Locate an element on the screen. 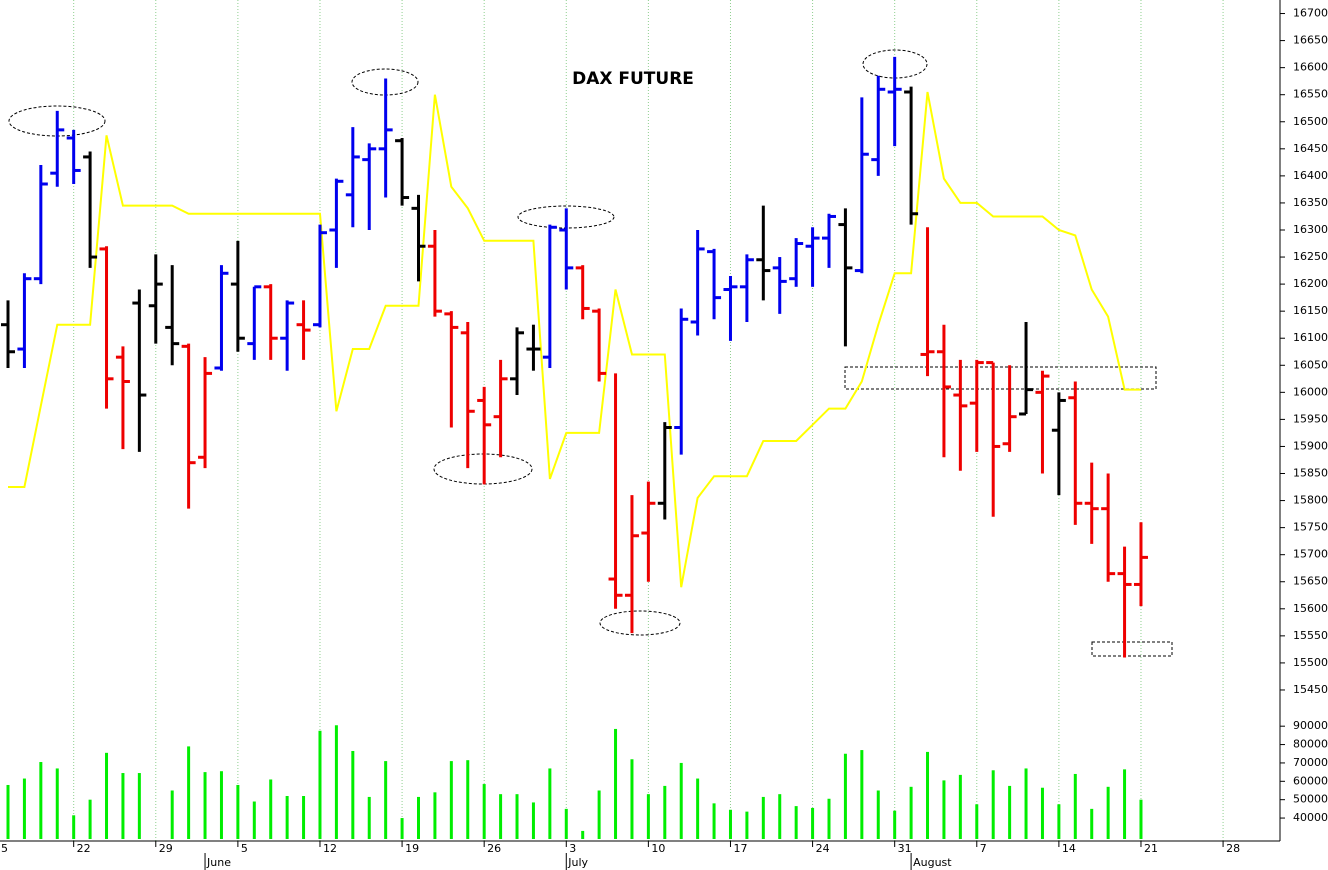 The height and width of the screenshot is (870, 1328). y-tick-label: 16200 is located at coordinates (1310, 283).